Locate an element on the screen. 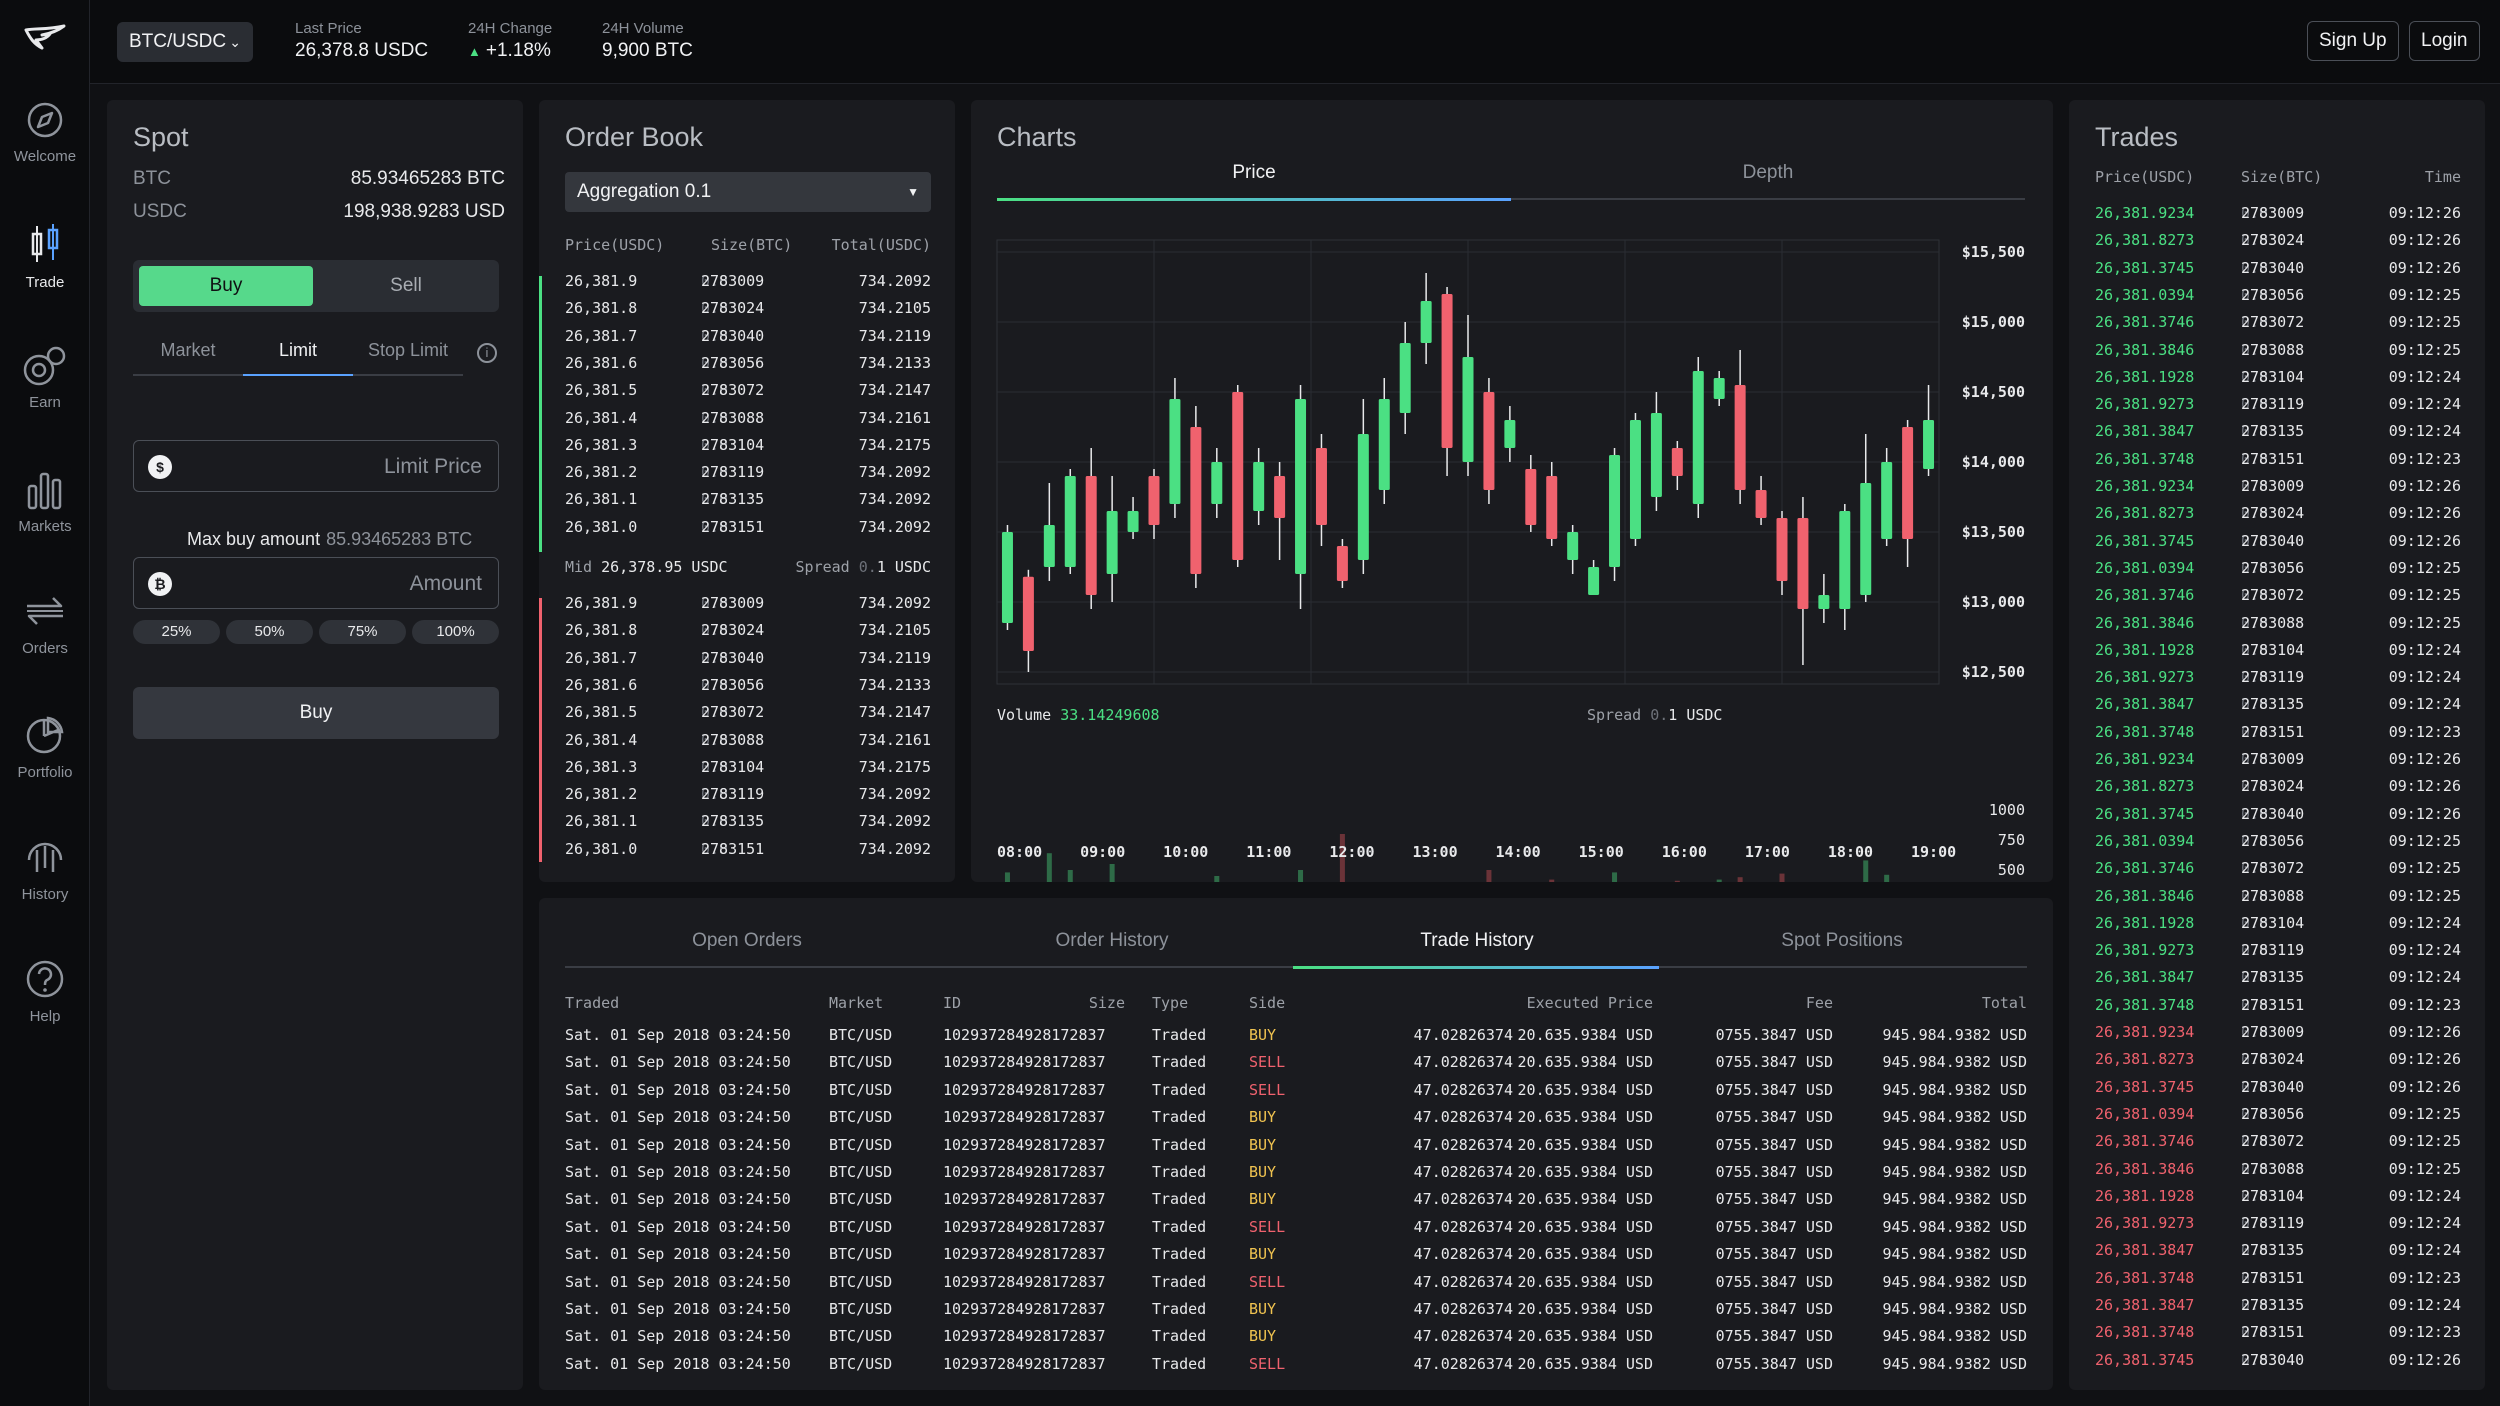 The image size is (2500, 1406). nav-item-welcome: Welcome is located at coordinates (45, 155).